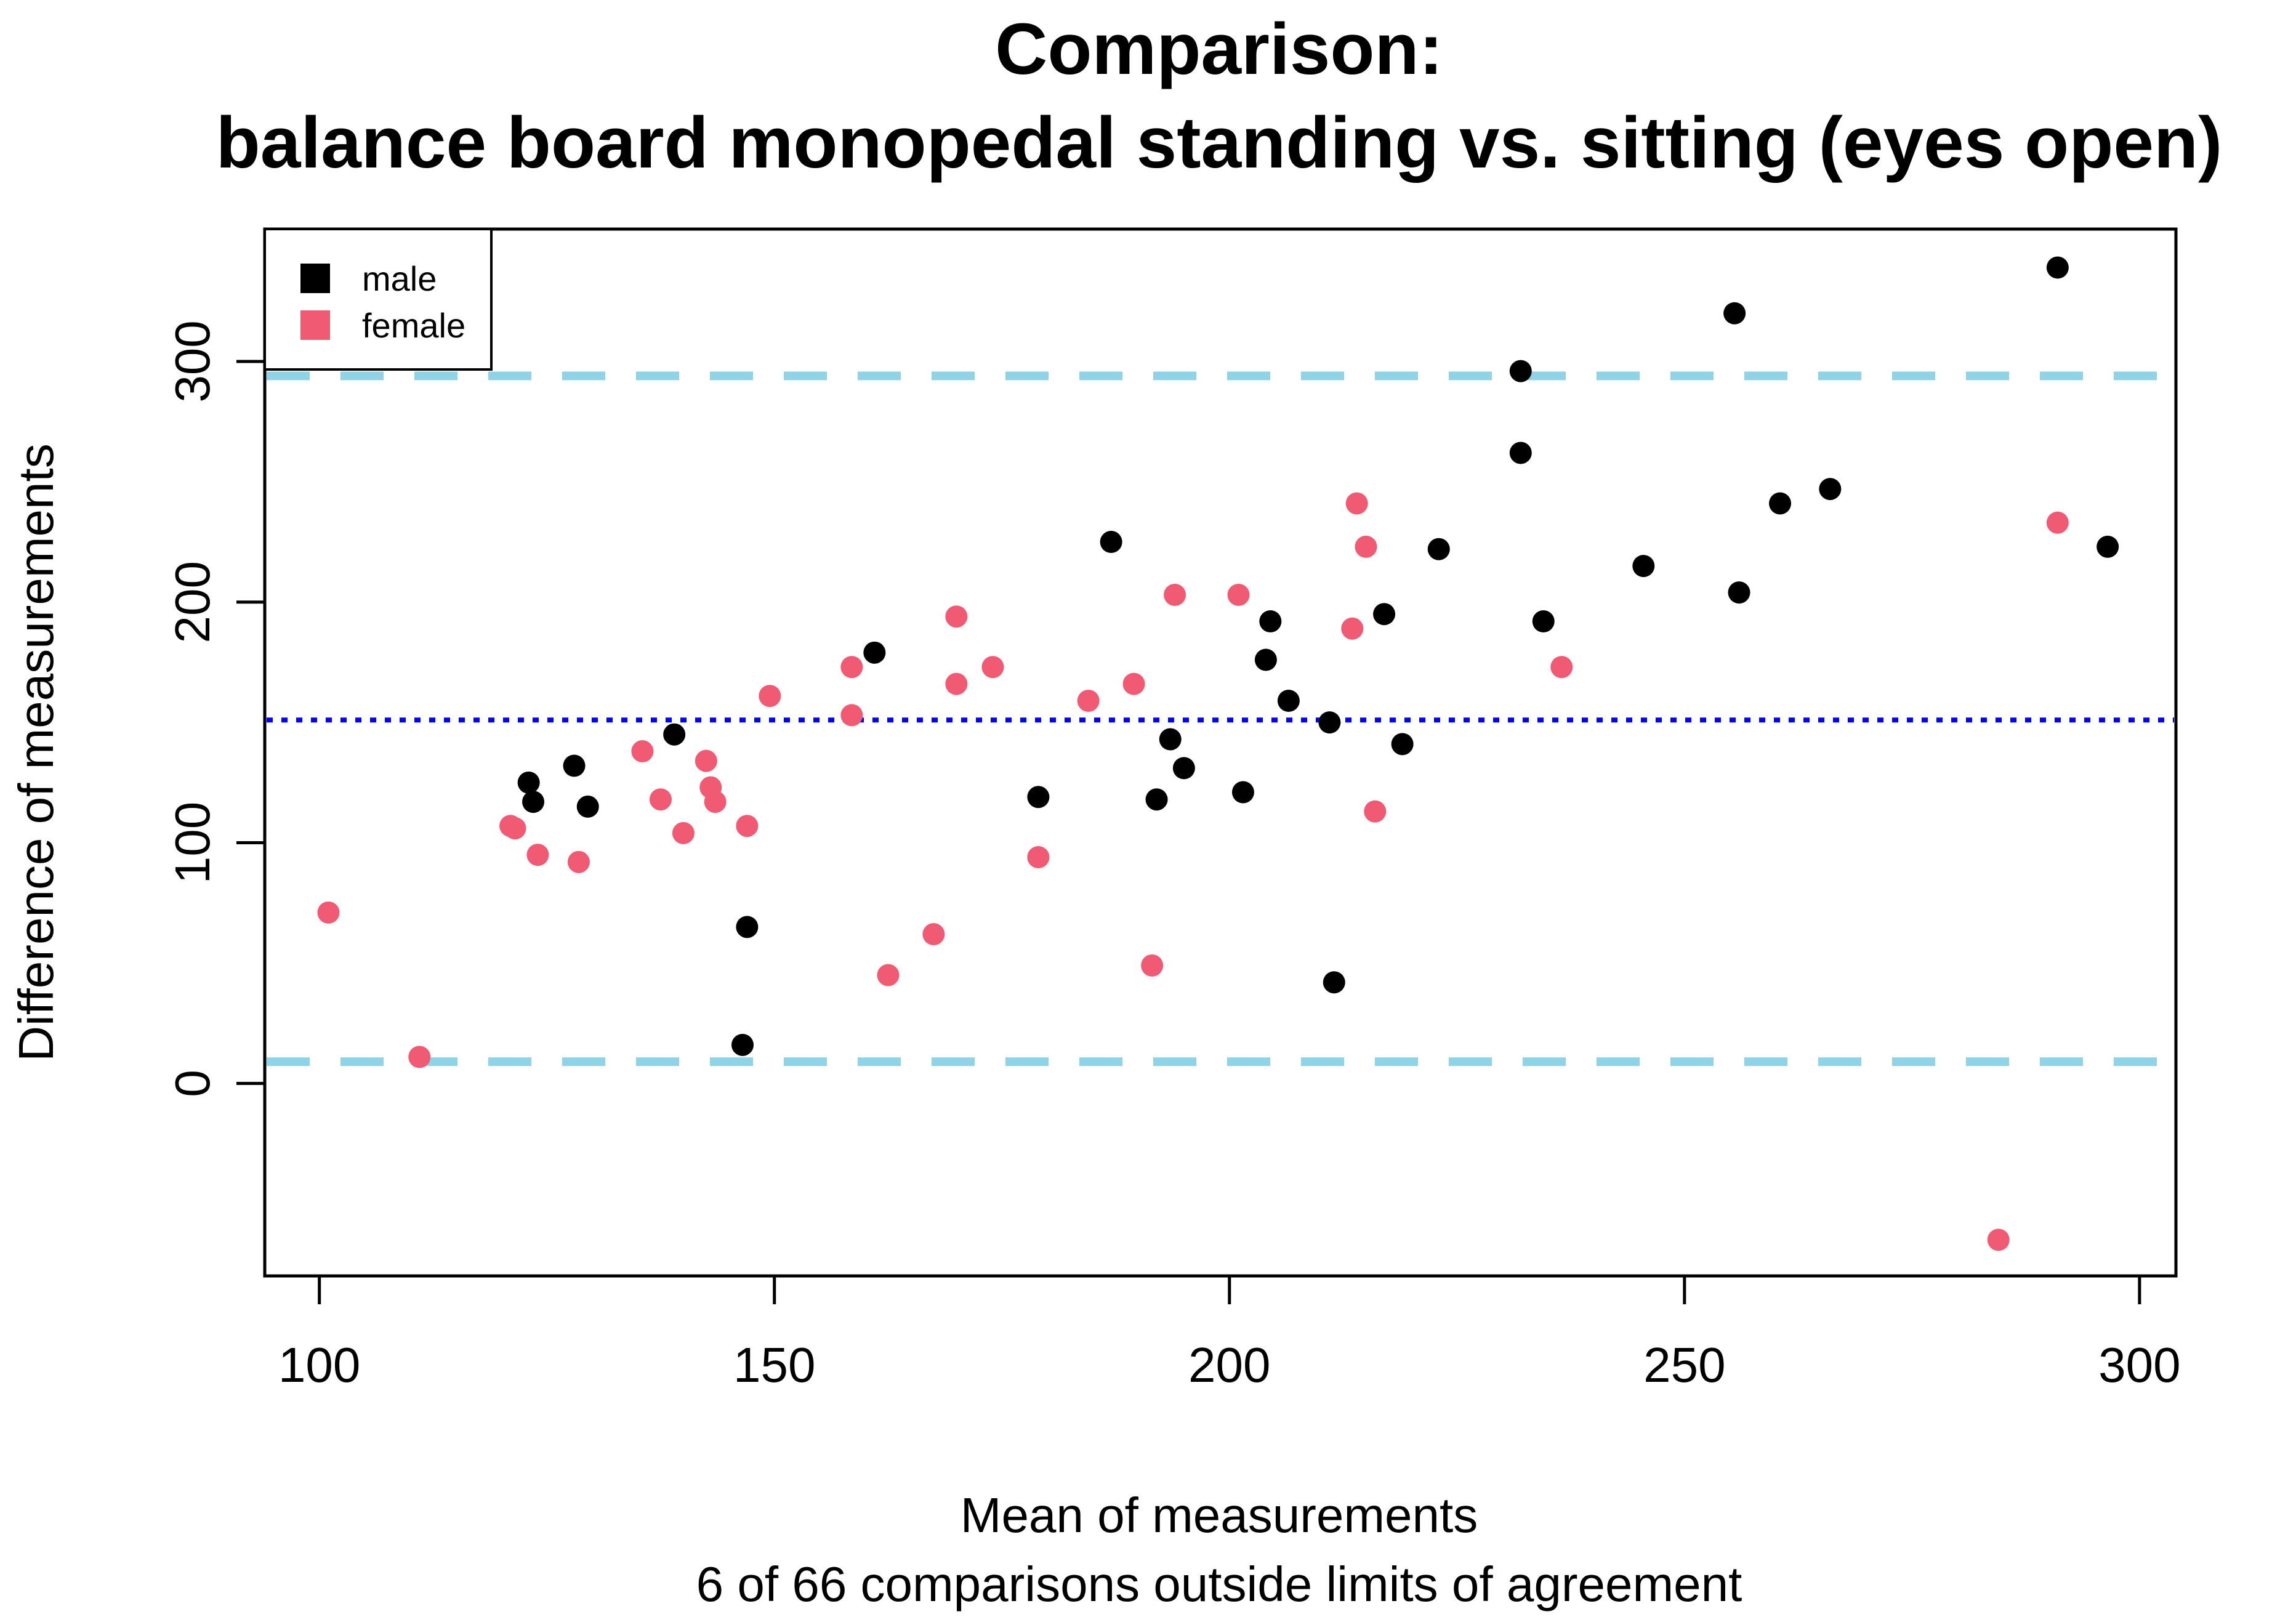  Describe the element at coordinates (1219, 49) in the screenshot. I see `chart-title: Comparison:` at that location.